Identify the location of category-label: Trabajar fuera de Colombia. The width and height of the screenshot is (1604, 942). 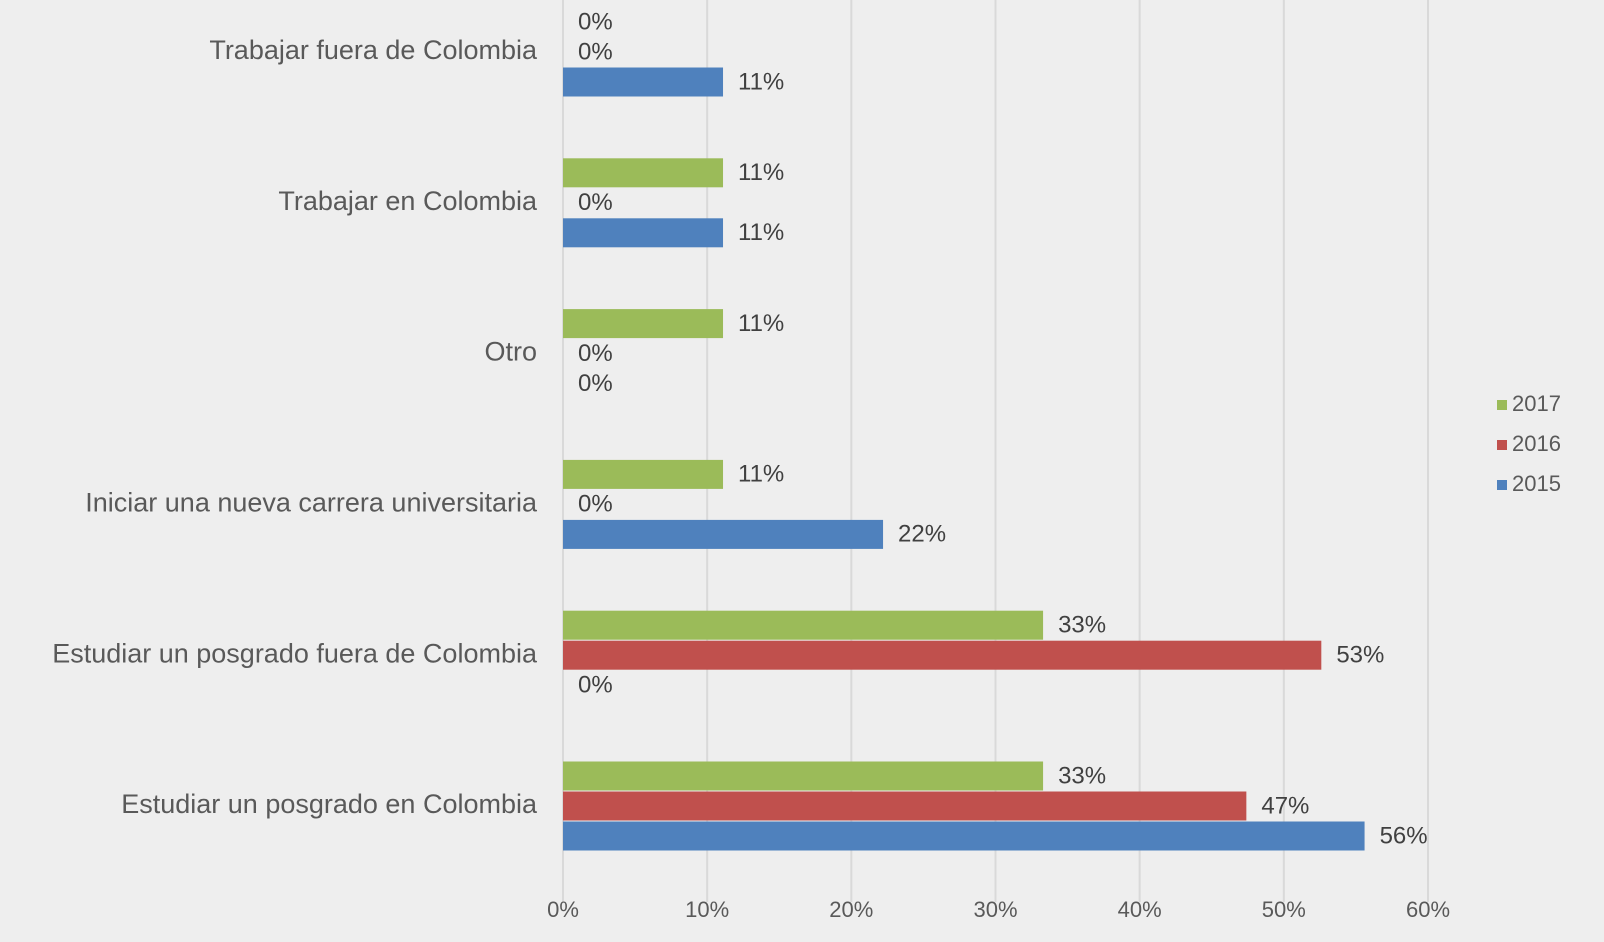
(373, 50).